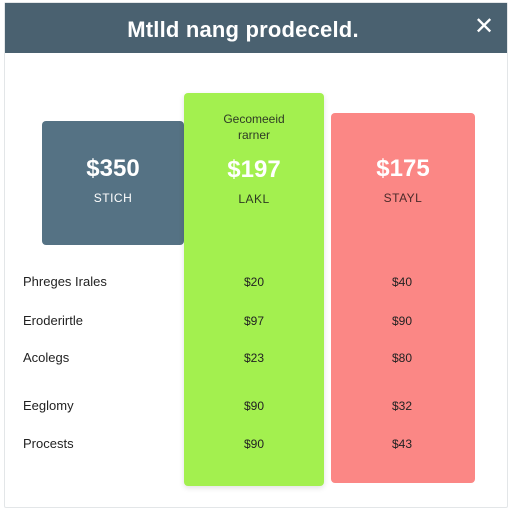  Describe the element at coordinates (253, 135) in the screenshot. I see `badge-line-2: rarner` at that location.